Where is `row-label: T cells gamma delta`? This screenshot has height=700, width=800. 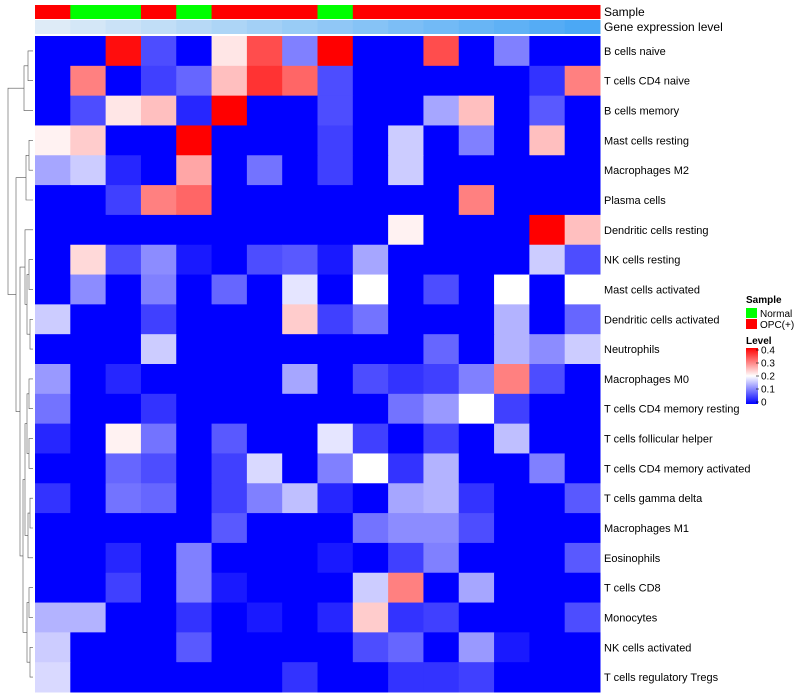 row-label: T cells gamma delta is located at coordinates (653, 499).